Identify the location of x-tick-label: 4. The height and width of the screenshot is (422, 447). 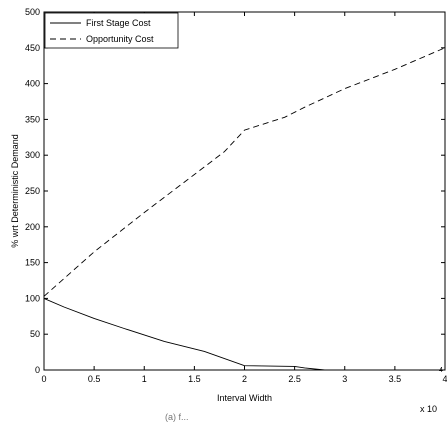
(444, 379).